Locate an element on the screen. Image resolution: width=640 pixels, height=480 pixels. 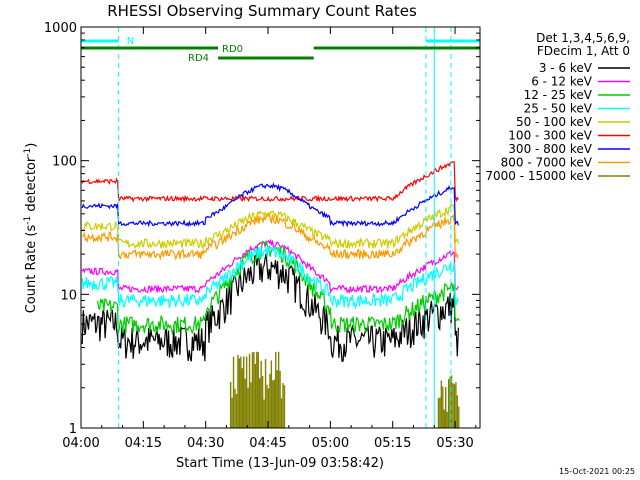
legend-entry-label: 100 - 300 keV is located at coordinates (550, 136).